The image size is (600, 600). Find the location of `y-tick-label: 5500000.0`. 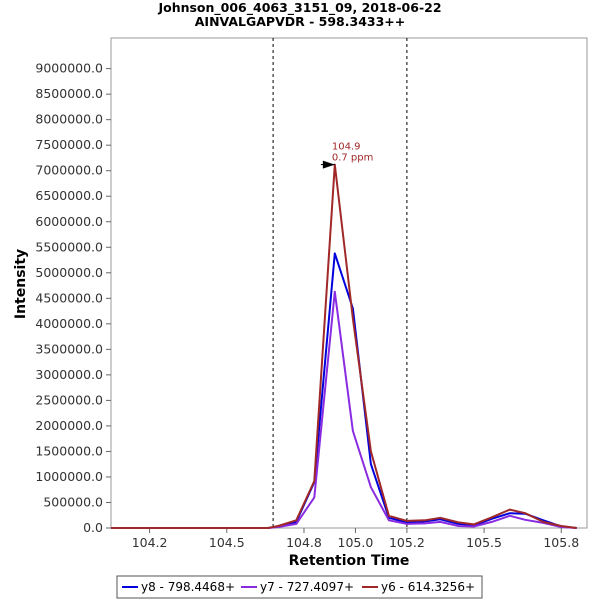

y-tick-label: 5500000.0 is located at coordinates (69, 246).